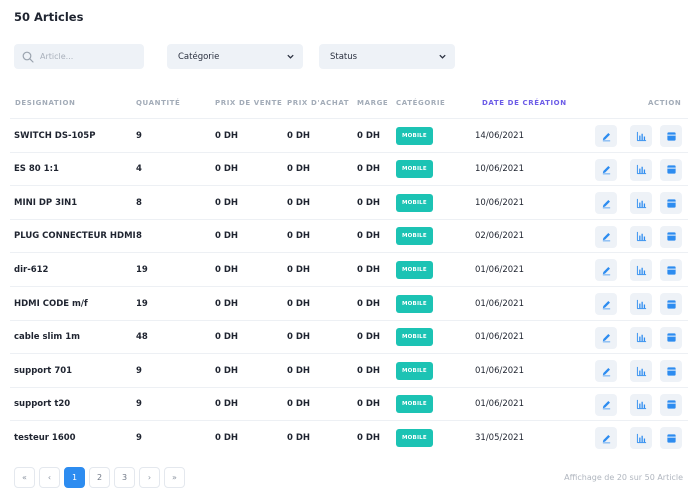 This screenshot has height=495, width=700. Describe the element at coordinates (249, 103) in the screenshot. I see `header-prix-vente: PRIX DE VENTE` at that location.